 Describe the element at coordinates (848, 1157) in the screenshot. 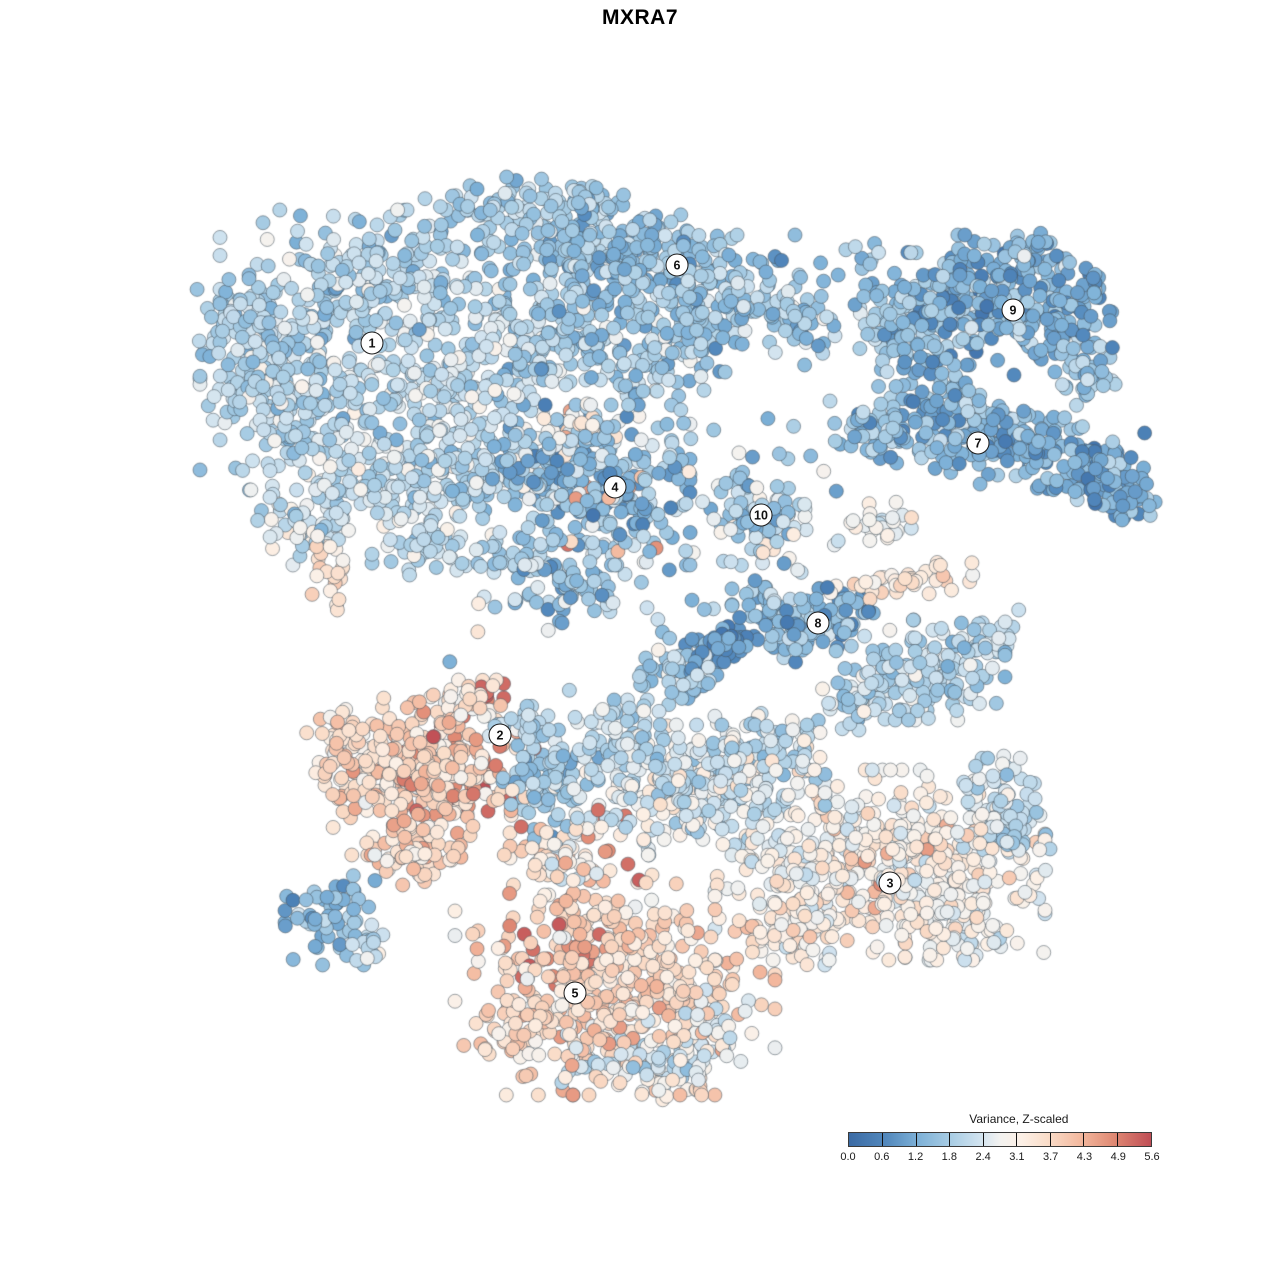

I see `colorbar-tick-label: 0.0` at that location.